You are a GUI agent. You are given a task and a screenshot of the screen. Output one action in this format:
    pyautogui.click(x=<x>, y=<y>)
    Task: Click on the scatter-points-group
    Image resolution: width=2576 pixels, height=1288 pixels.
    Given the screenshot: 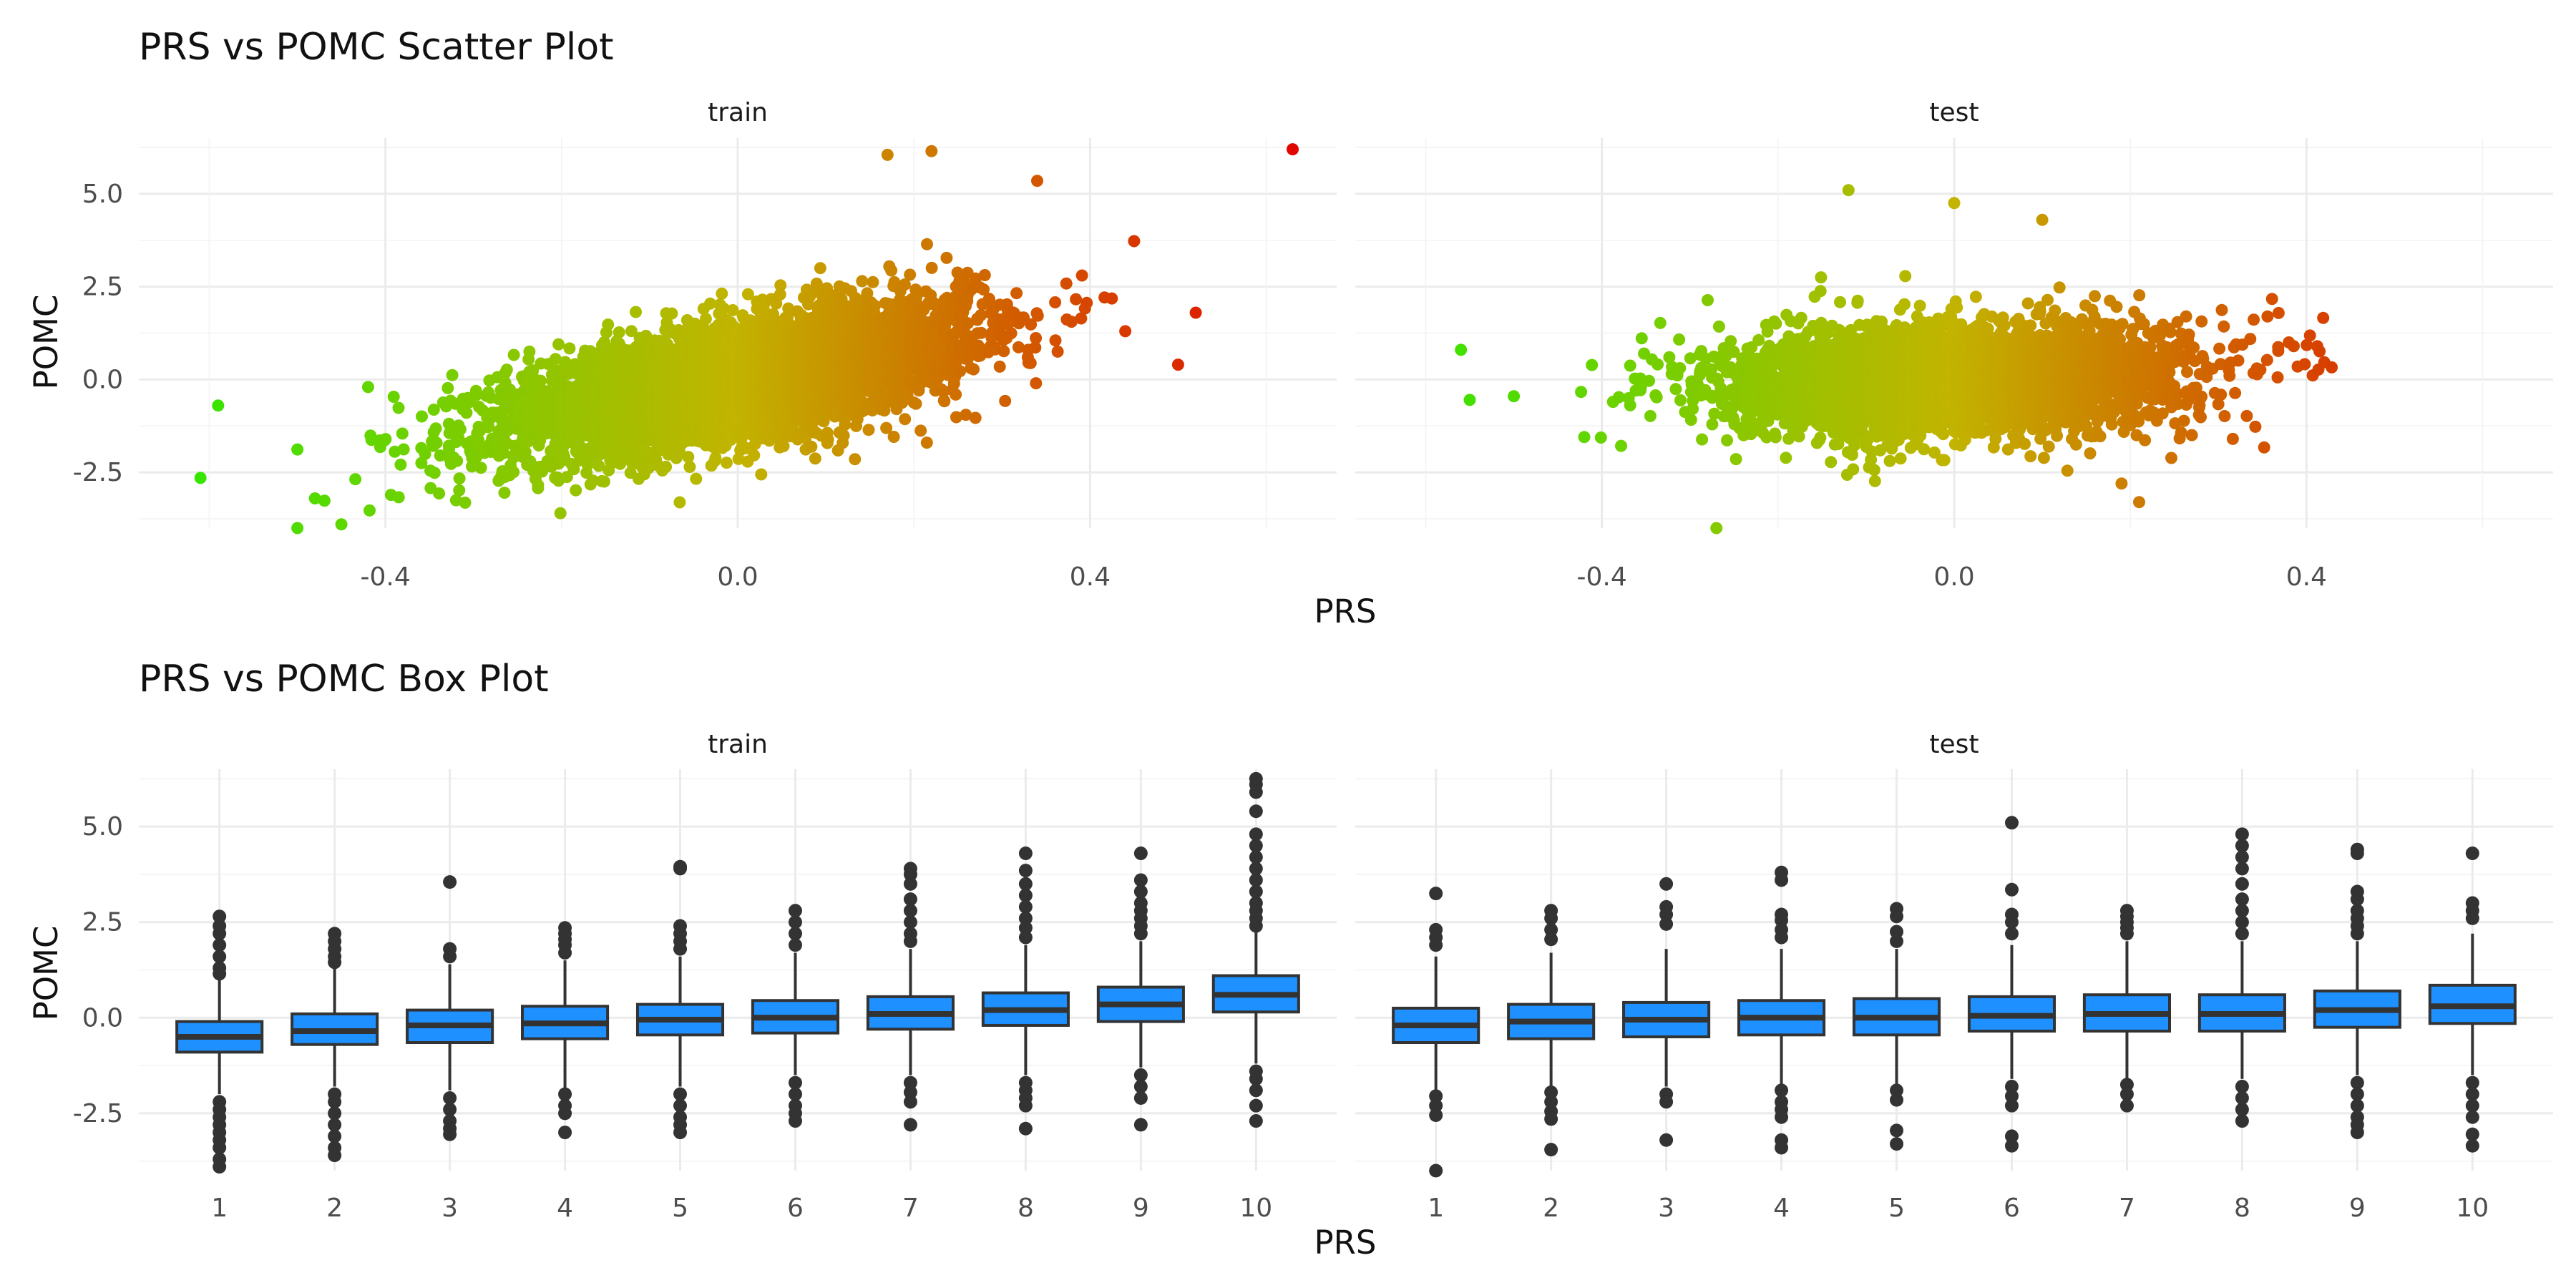 What is the action you would take?
    pyautogui.click(x=746, y=339)
    